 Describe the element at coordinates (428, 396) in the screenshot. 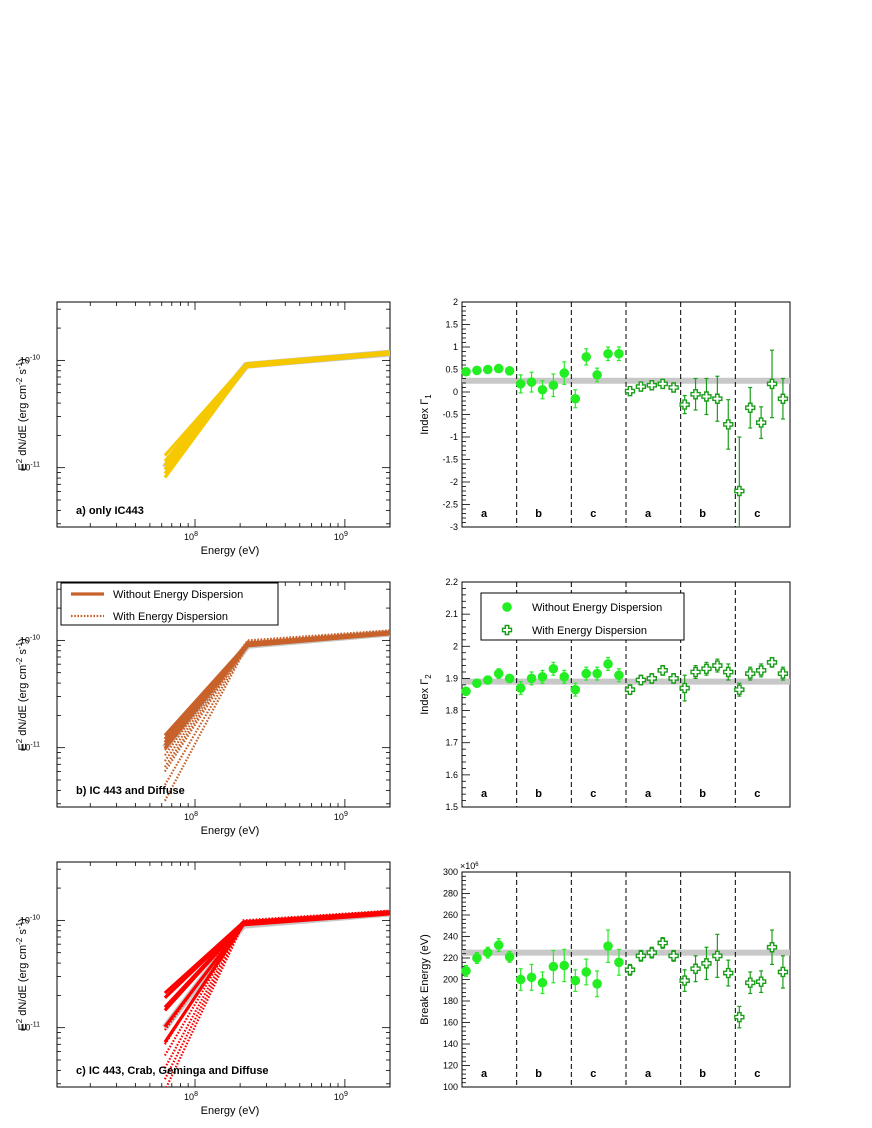

I see `y-title-sub: 1` at that location.